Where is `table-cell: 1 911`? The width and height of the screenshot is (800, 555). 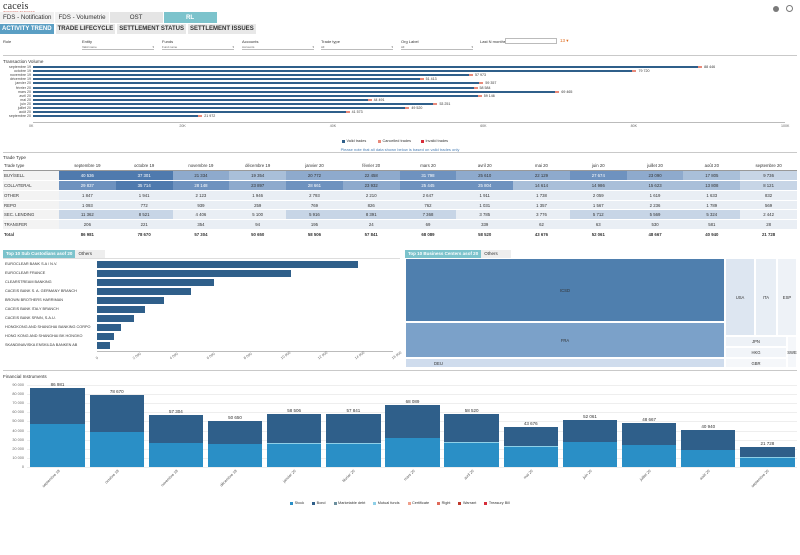 table-cell: 1 911 is located at coordinates (485, 195).